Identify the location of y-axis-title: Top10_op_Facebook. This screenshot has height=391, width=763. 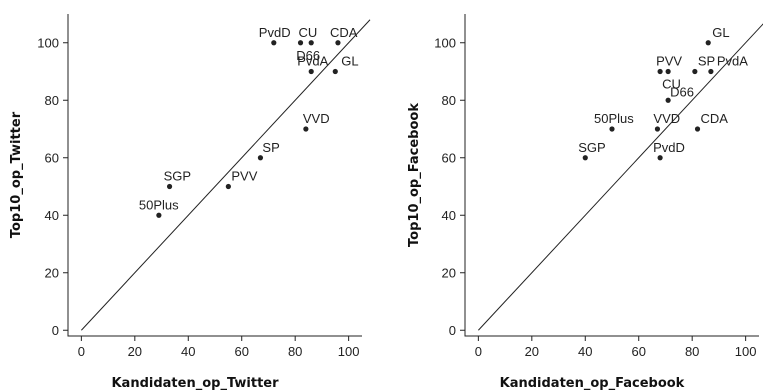
(414, 175).